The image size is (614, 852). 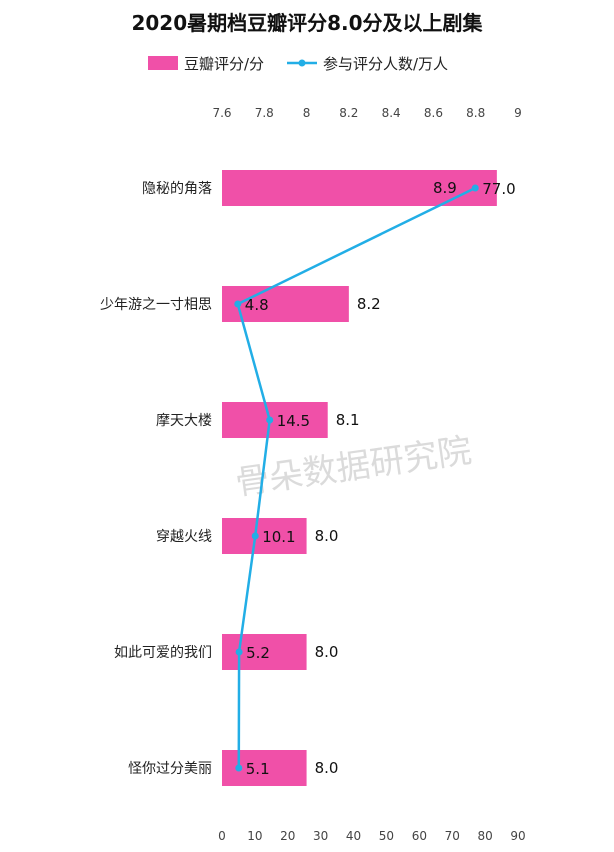 I want to click on bar-value-label: 8.2, so click(x=369, y=304).